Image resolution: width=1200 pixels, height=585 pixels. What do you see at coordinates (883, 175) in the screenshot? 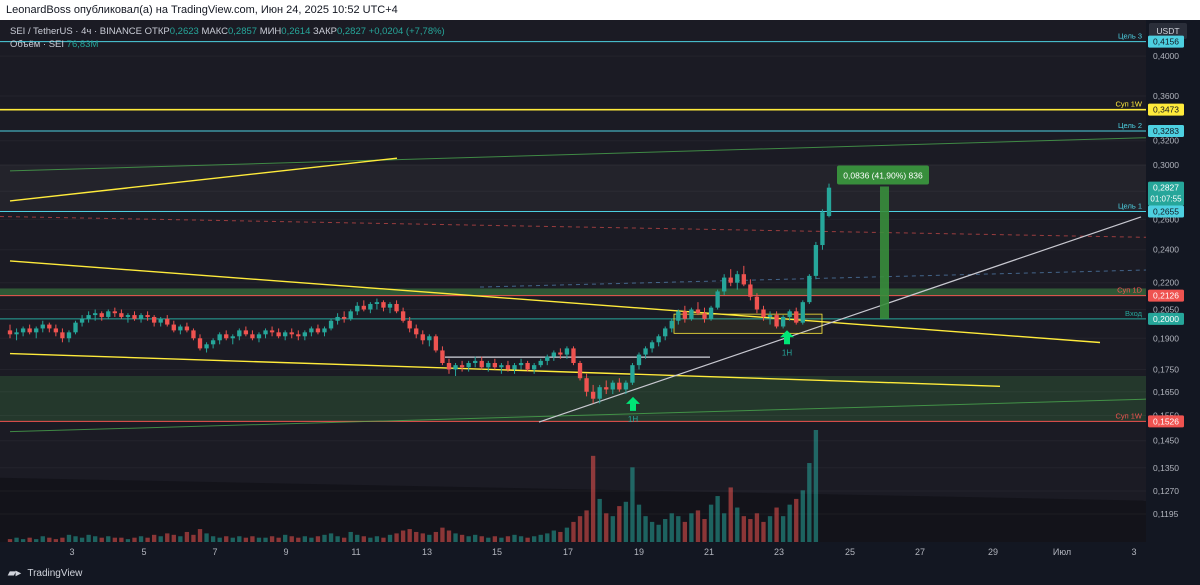
I see `measure-tooltip-bg` at bounding box center [883, 175].